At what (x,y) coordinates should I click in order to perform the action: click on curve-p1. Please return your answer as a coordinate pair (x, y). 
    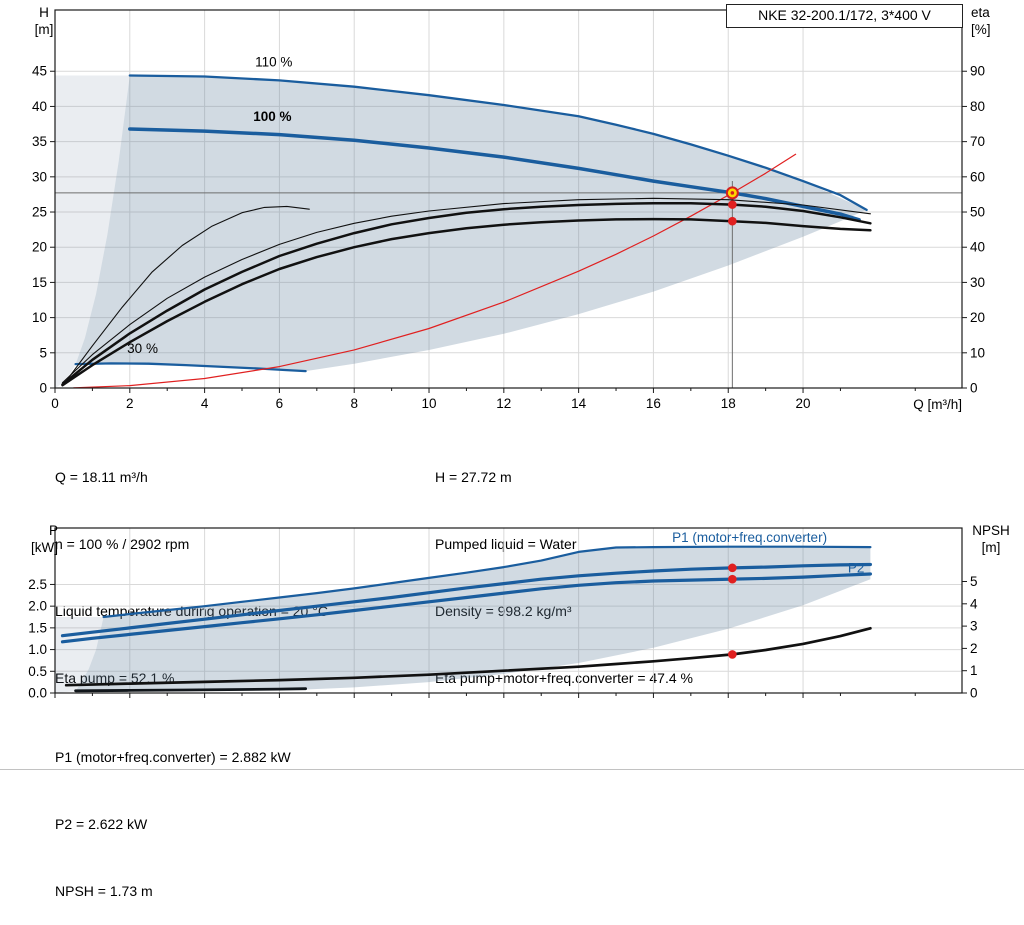
    Looking at the image, I should click on (466, 600).